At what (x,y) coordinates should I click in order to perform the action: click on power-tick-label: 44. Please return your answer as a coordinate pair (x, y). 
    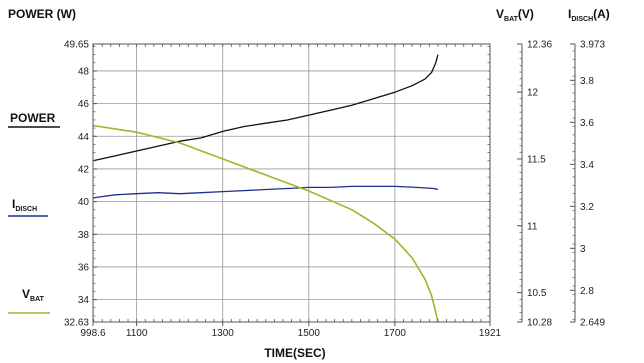
    Looking at the image, I should click on (84, 137).